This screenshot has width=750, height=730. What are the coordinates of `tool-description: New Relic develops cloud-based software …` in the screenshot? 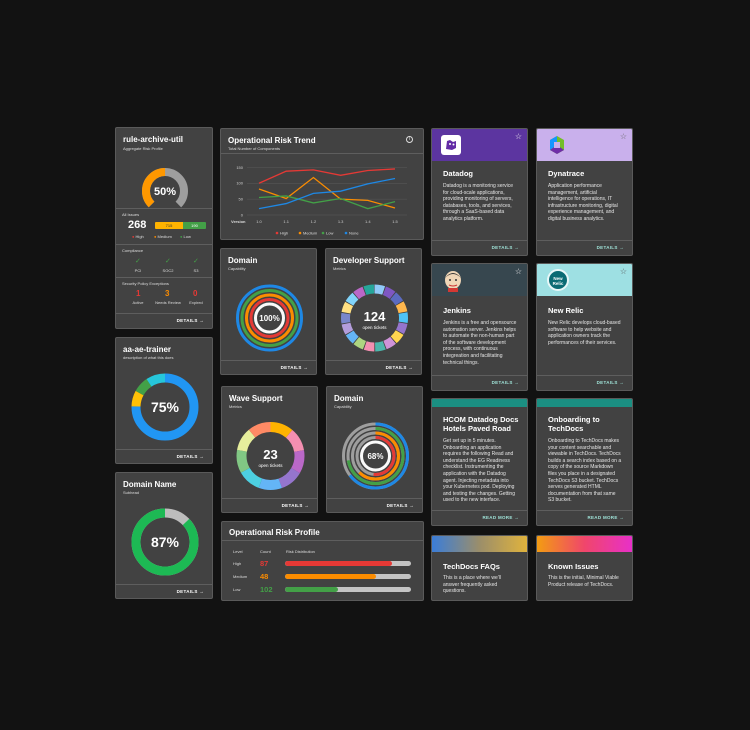 It's located at (584, 333).